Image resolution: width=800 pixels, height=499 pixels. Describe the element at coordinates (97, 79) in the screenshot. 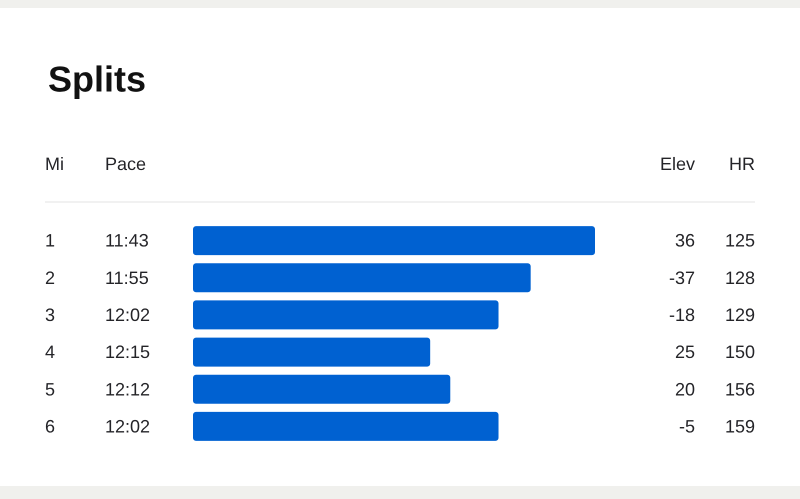

I see `chart-title: Splits` at that location.